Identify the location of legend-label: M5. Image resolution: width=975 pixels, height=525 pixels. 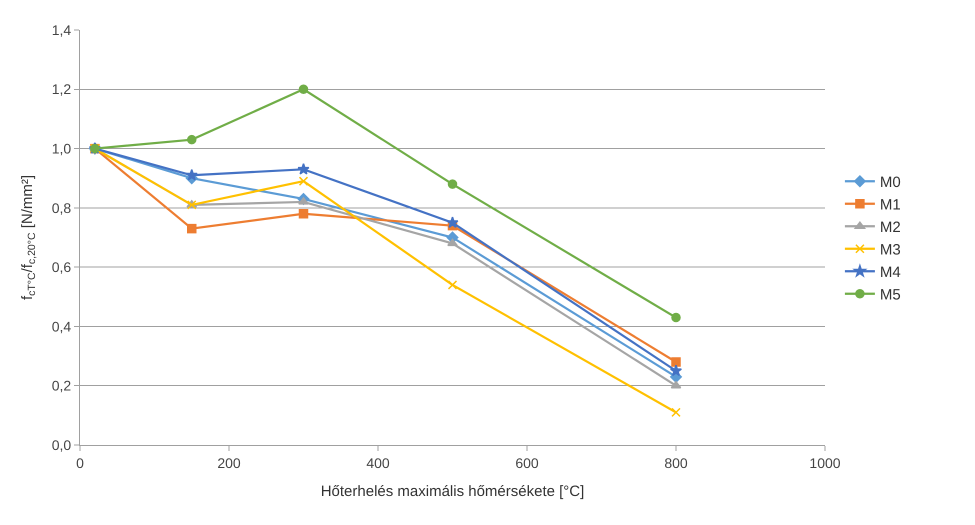
(890, 295).